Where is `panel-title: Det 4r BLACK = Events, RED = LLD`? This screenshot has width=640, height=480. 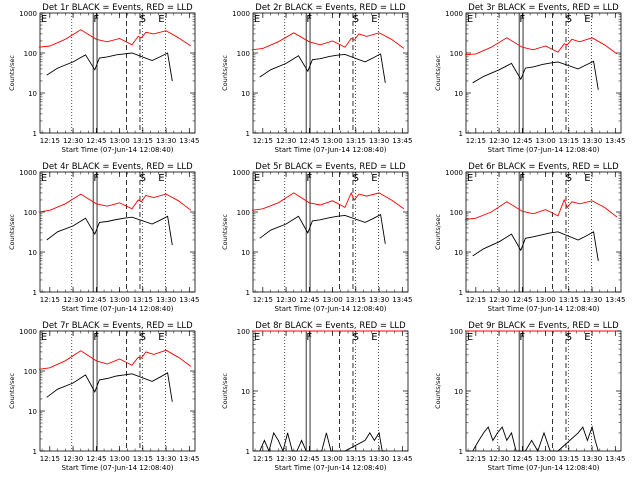 panel-title: Det 4r BLACK = Events, RED = LLD is located at coordinates (117, 167).